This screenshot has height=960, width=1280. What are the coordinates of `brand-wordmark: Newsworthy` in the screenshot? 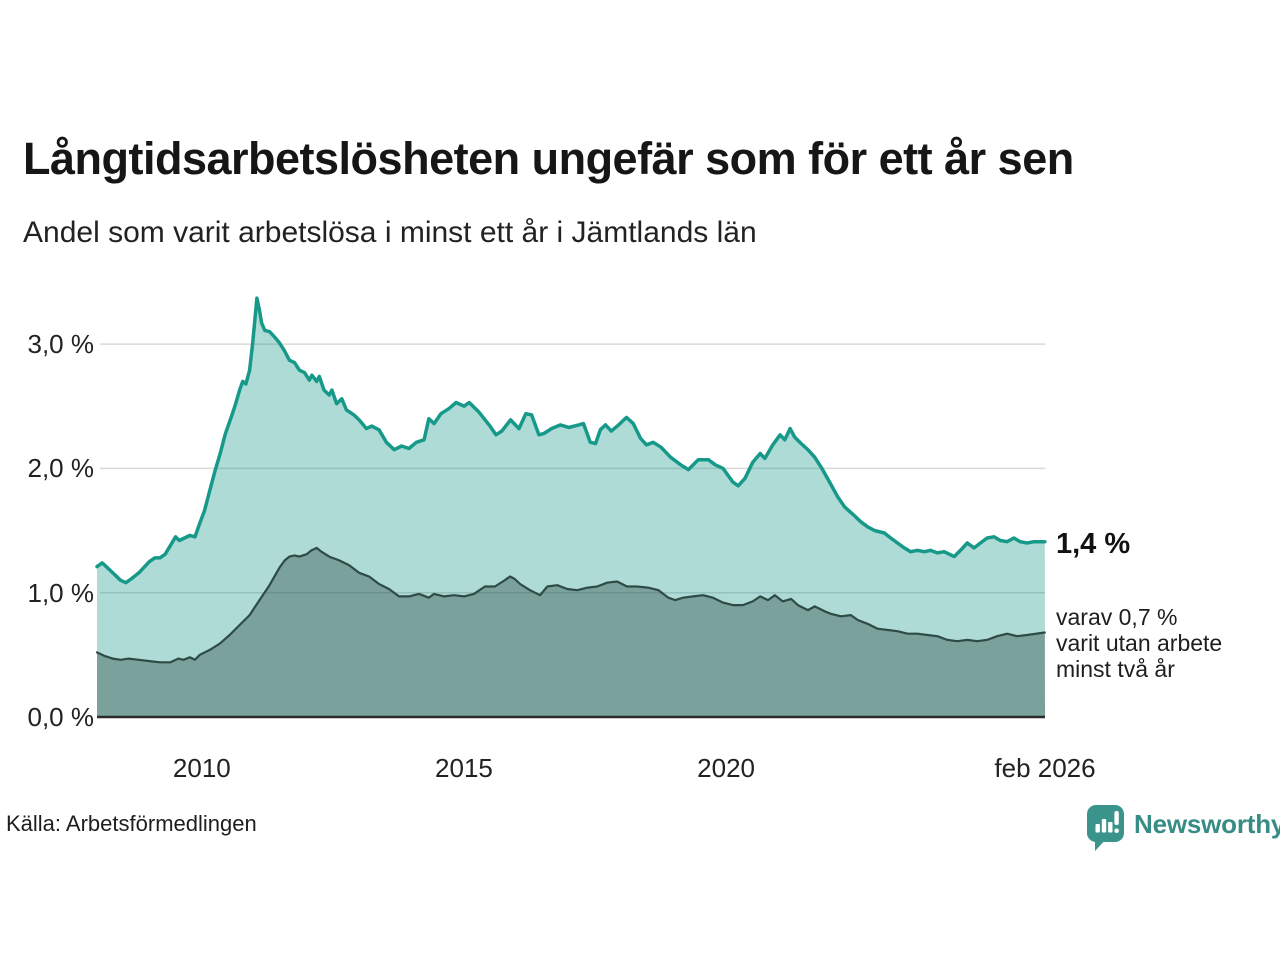 It's located at (1207, 824).